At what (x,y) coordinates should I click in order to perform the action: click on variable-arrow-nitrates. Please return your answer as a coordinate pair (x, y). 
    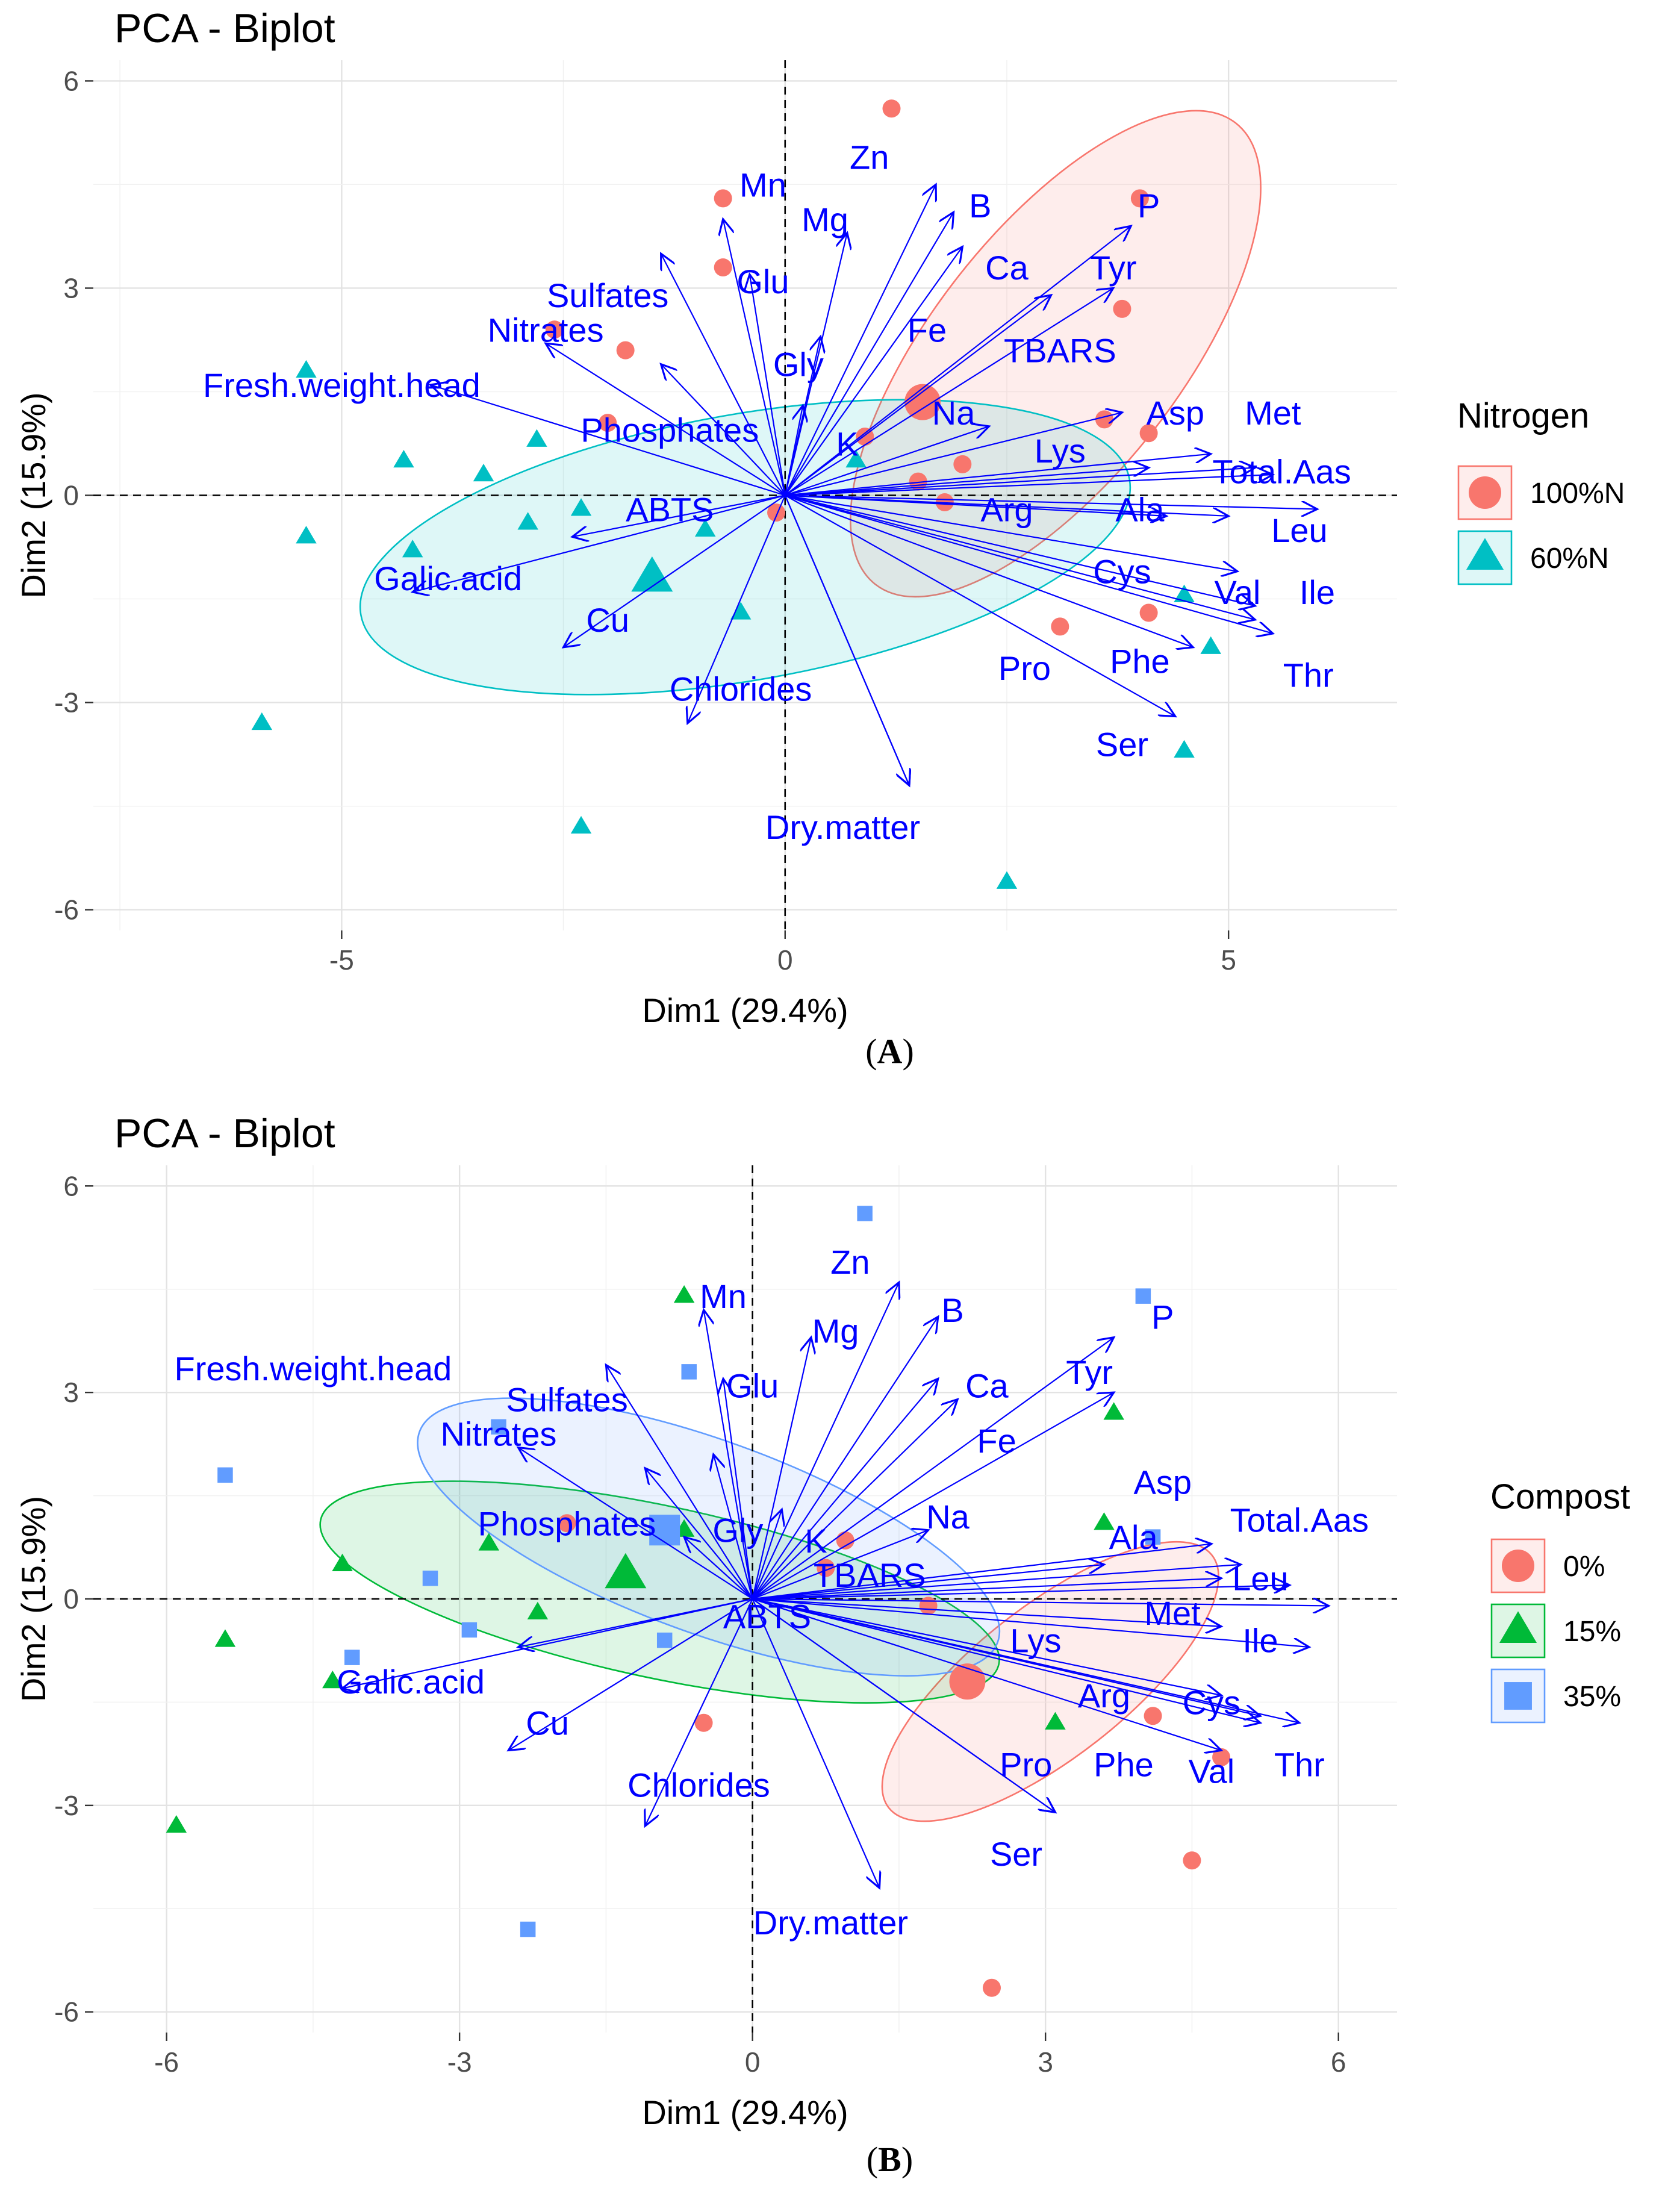
    Looking at the image, I should click on (635, 1524).